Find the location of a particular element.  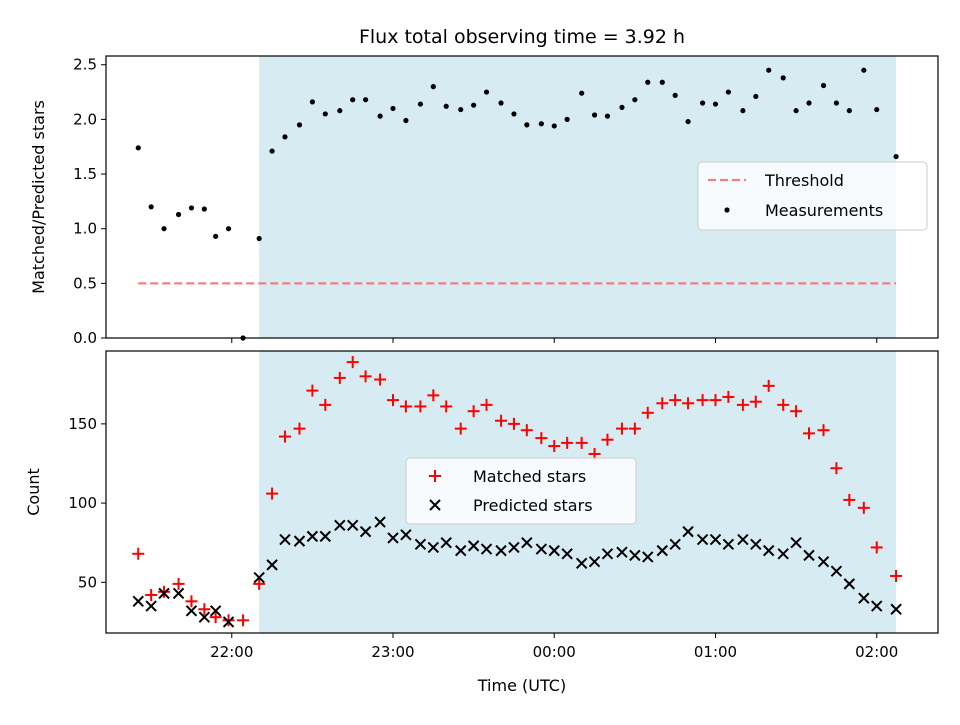

top-y-tick-label: 1.5 is located at coordinates (85, 174).